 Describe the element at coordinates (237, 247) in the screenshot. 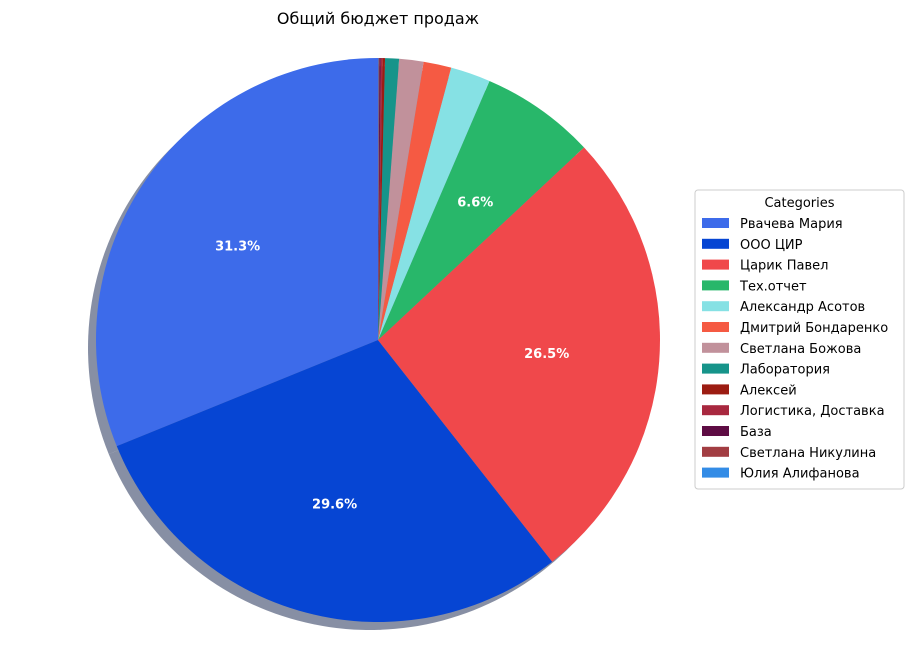

I see `slice-percent-label: 31.3%` at that location.